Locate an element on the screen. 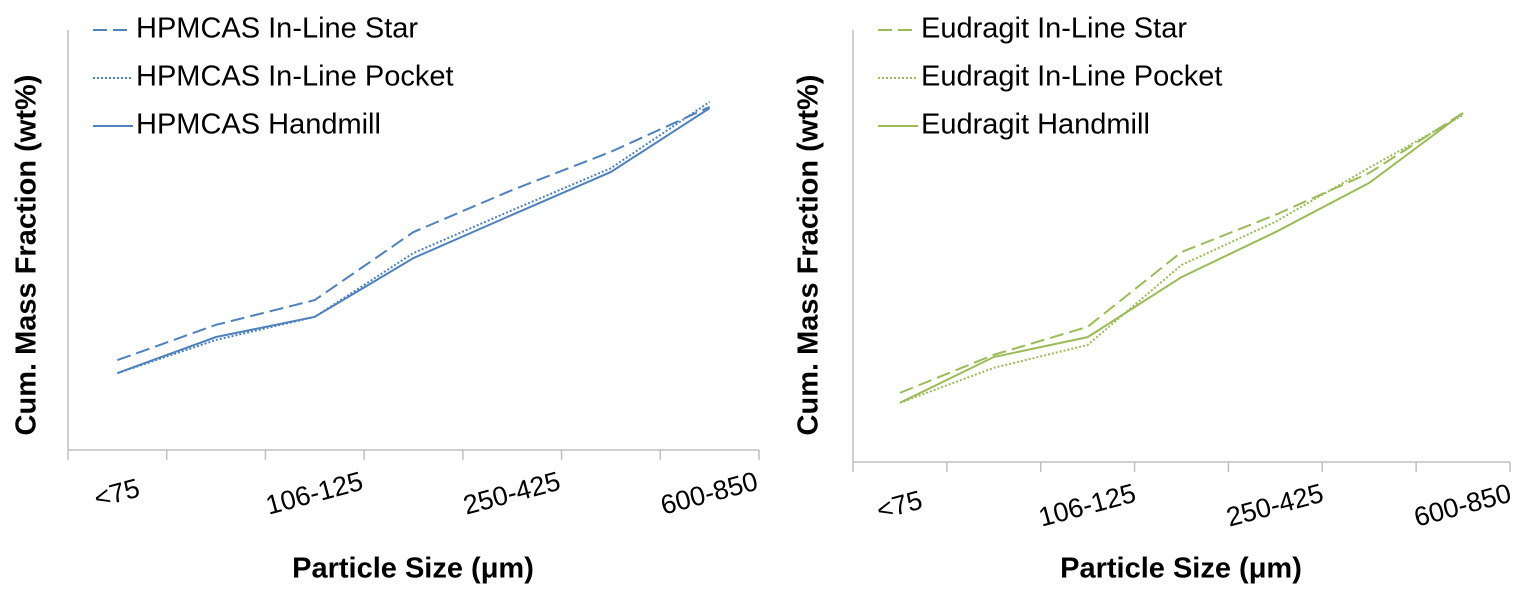 The width and height of the screenshot is (1531, 594). legend-label: HPMCAS In-Line Star is located at coordinates (277, 29).